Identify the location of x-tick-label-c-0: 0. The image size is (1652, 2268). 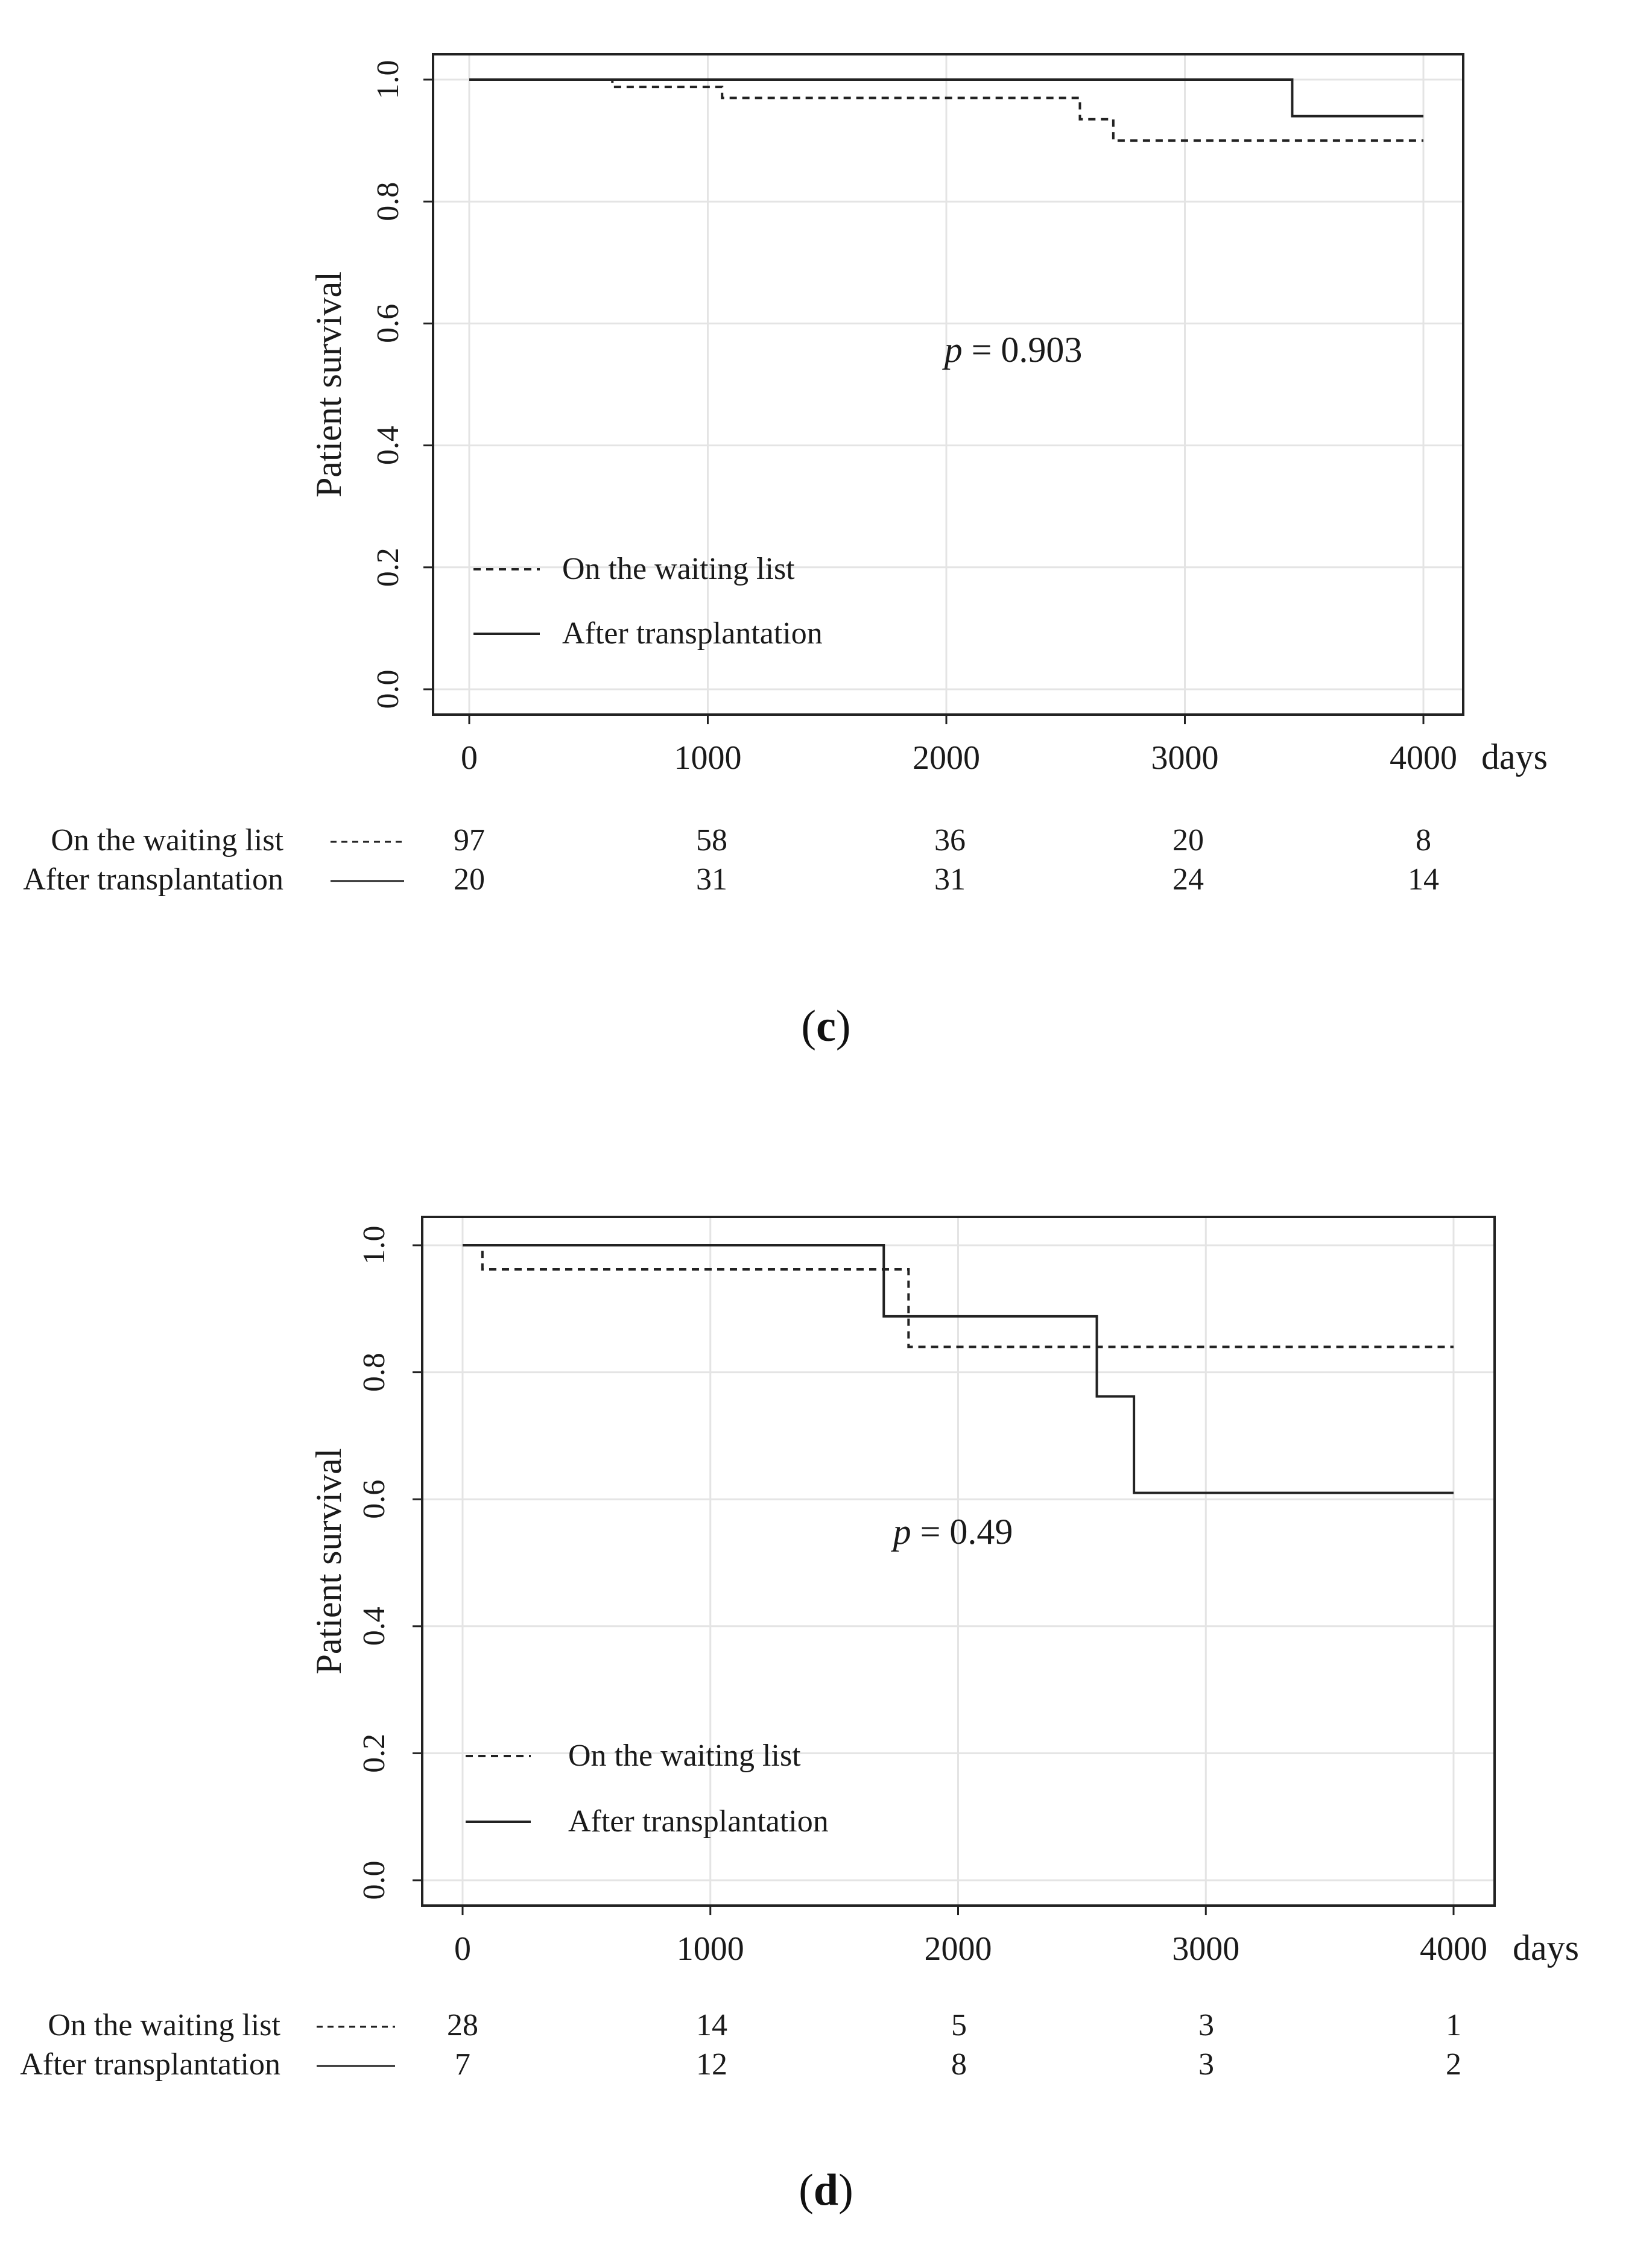
(469, 758).